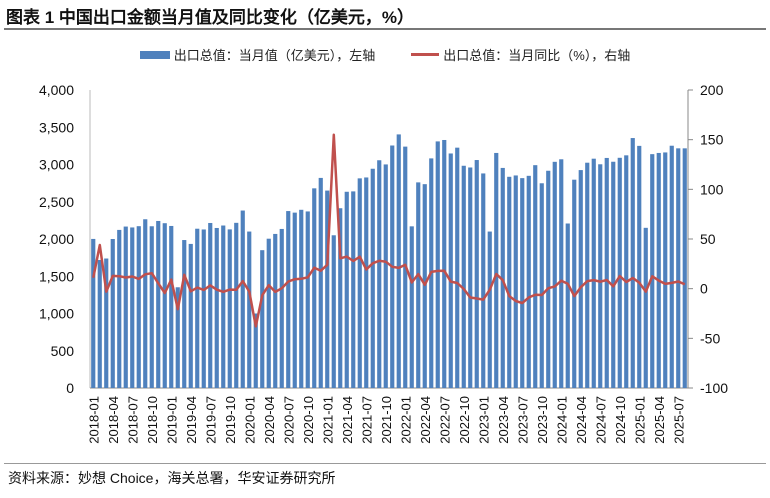  What do you see at coordinates (537, 55) in the screenshot?
I see `legend-label-line: 出口总值：当月同比（%），右轴` at bounding box center [537, 55].